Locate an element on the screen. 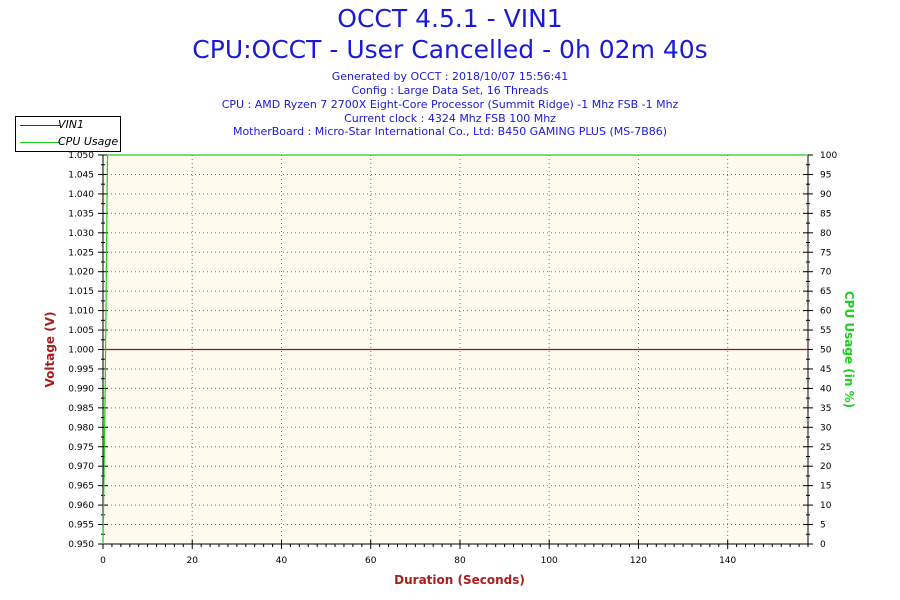 Image resolution: width=900 pixels, height=600 pixels. y-tick-label: 1.010 is located at coordinates (81, 312).